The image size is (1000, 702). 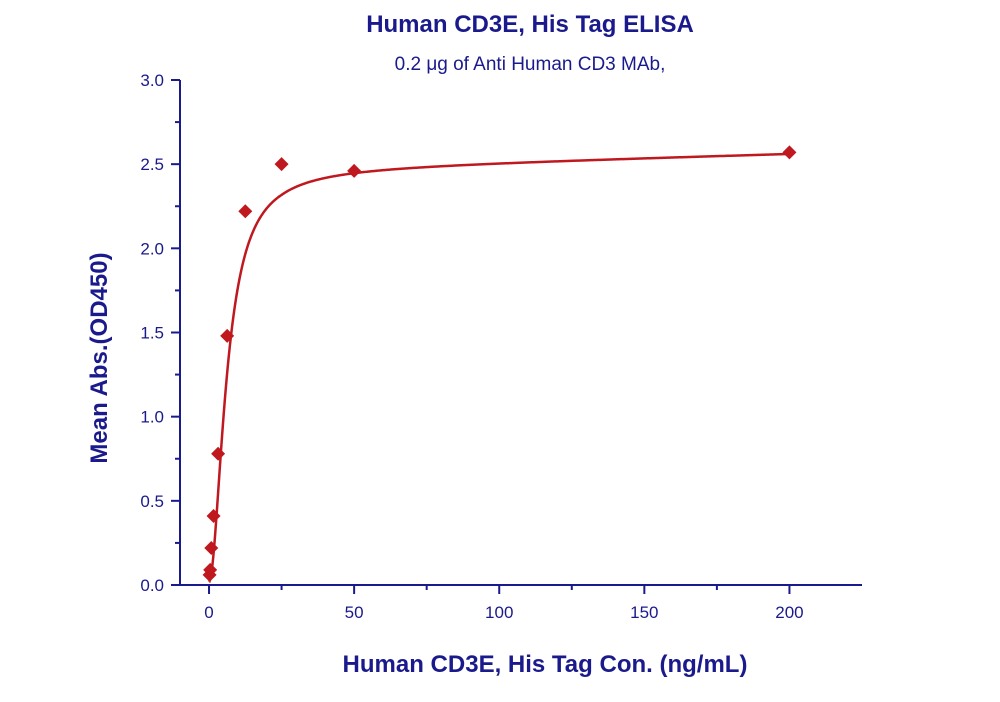 I want to click on chart-subtitle: 0.2 μg of Anti Human CD3 MAb,, so click(x=530, y=64).